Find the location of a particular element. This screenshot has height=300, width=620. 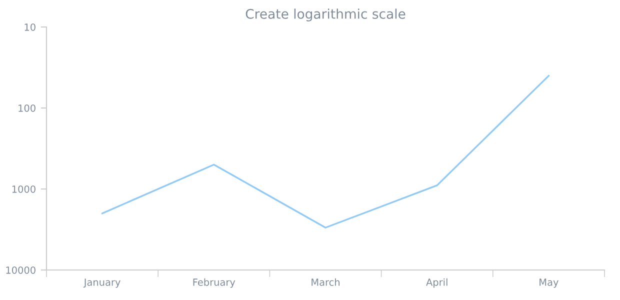

x-tick-label: January is located at coordinates (101, 283).